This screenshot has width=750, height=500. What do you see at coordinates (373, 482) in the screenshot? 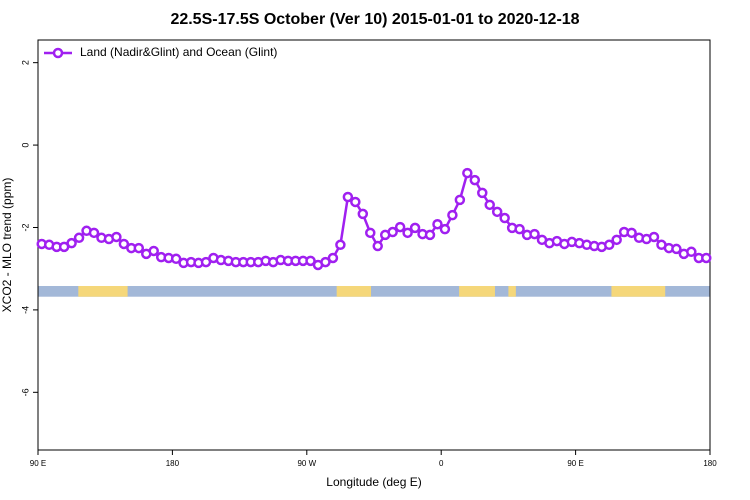
I see `x-axis-label: Longitude (deg E)` at bounding box center [373, 482].